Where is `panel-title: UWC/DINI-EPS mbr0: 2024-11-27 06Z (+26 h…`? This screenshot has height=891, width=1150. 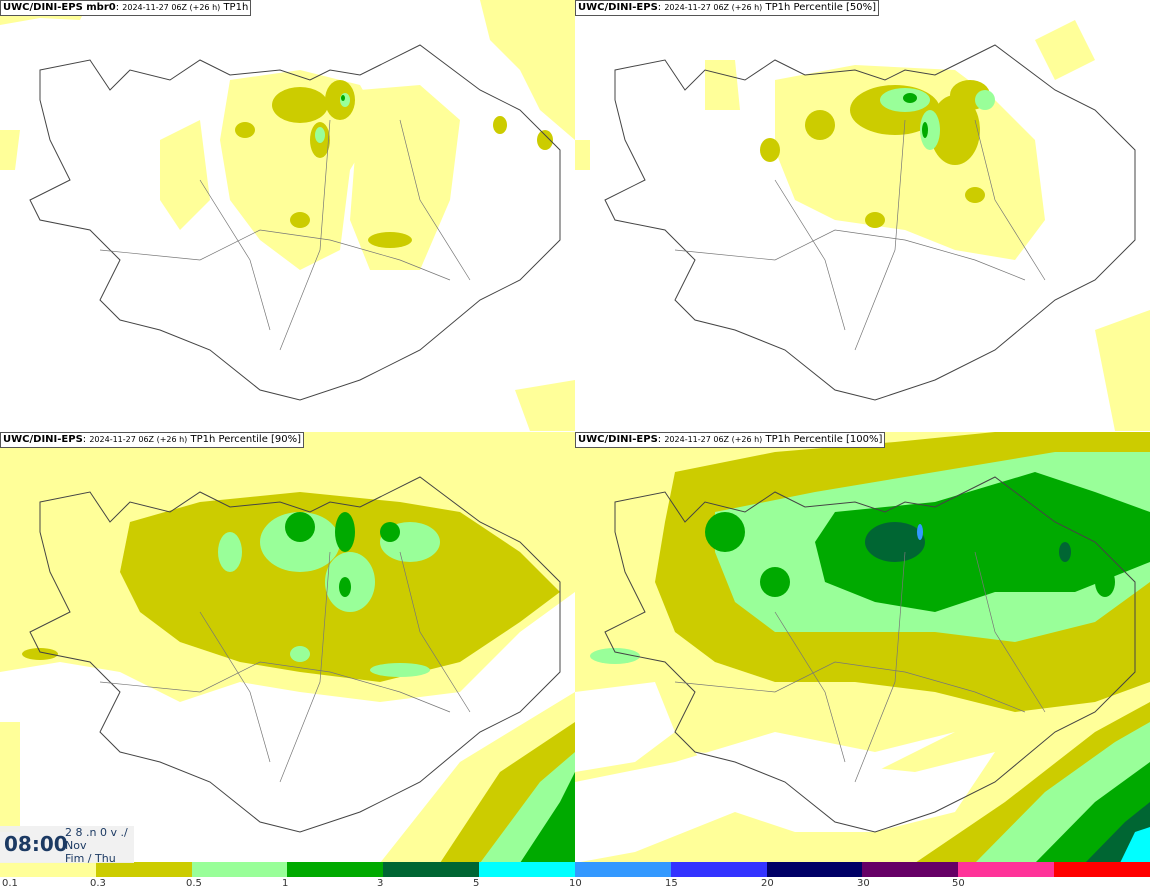
panel-title: UWC/DINI-EPS mbr0: 2024-11-27 06Z (+26 h… is located at coordinates (126, 8).